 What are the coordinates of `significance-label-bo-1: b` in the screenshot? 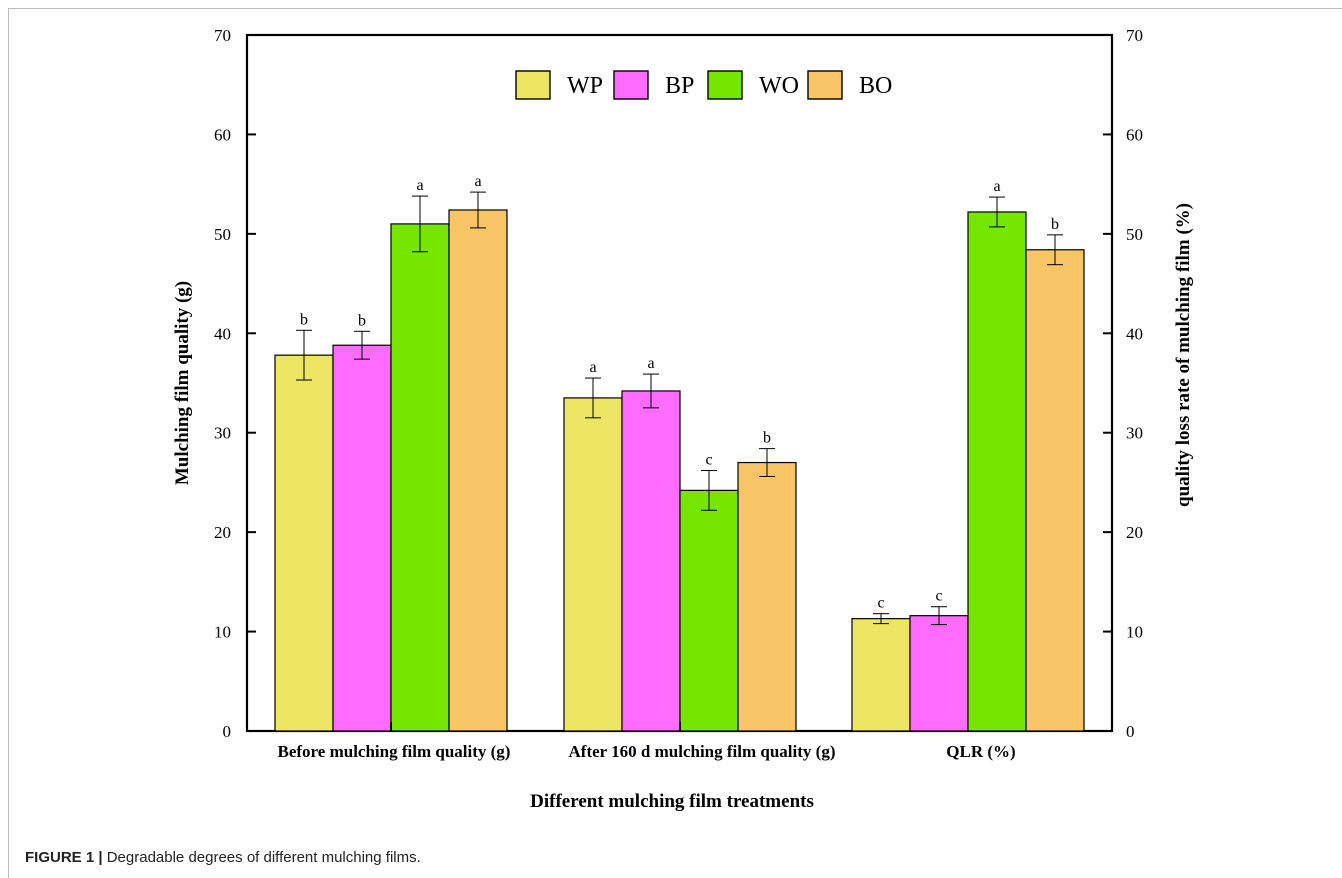 It's located at (767, 438).